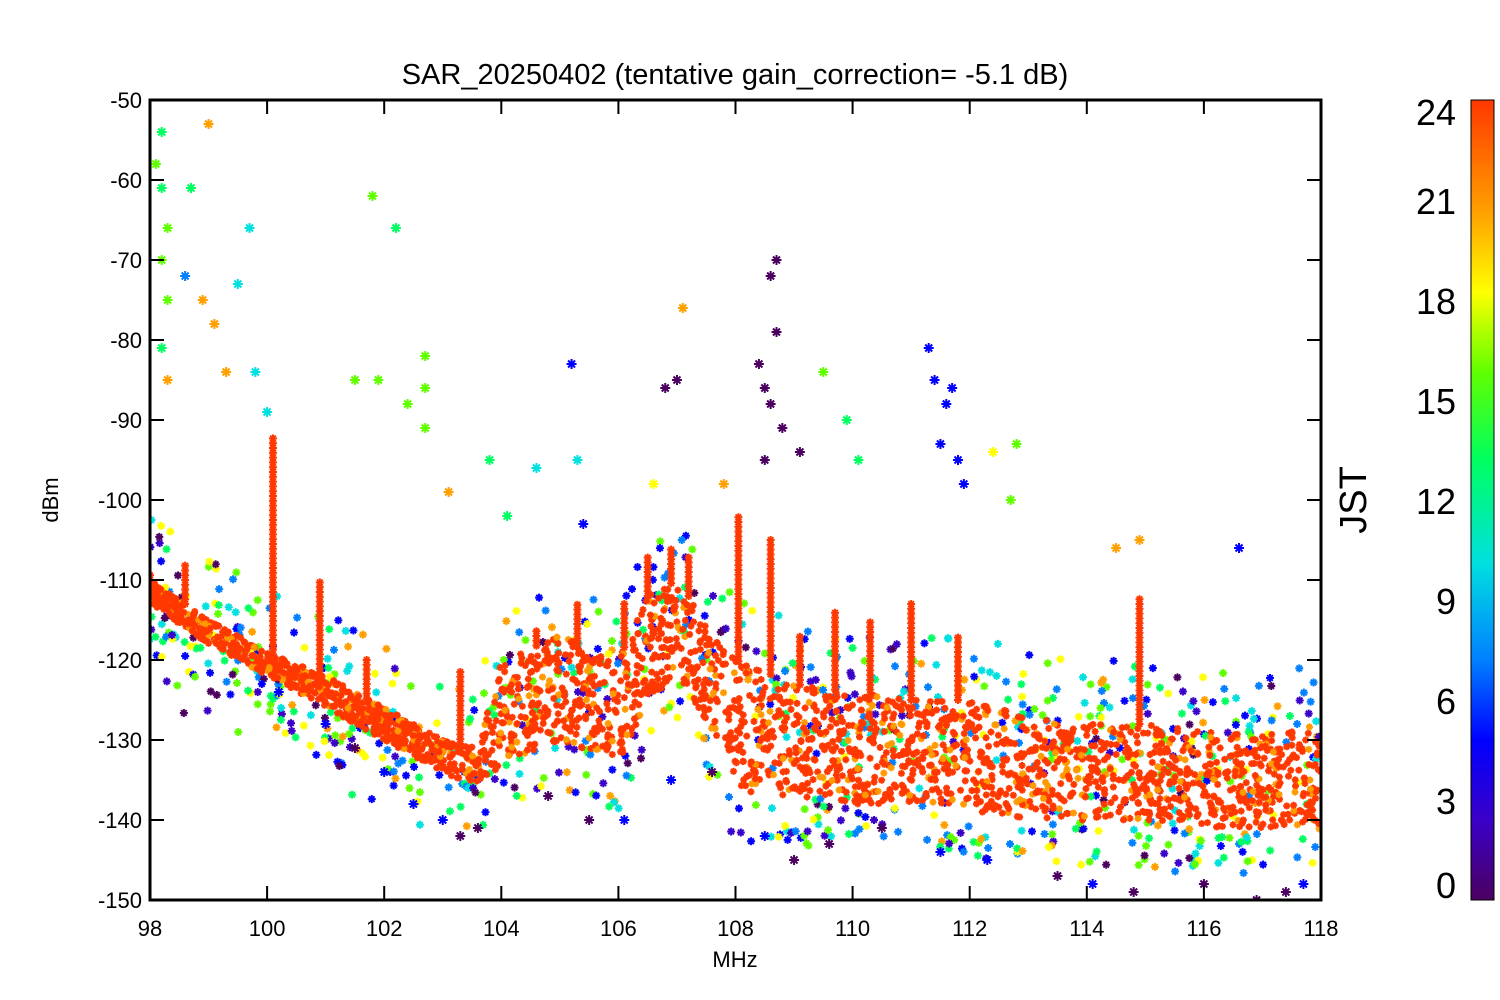 This screenshot has height=1000, width=1500. What do you see at coordinates (120, 500) in the screenshot?
I see `y-tick-label: -100` at bounding box center [120, 500].